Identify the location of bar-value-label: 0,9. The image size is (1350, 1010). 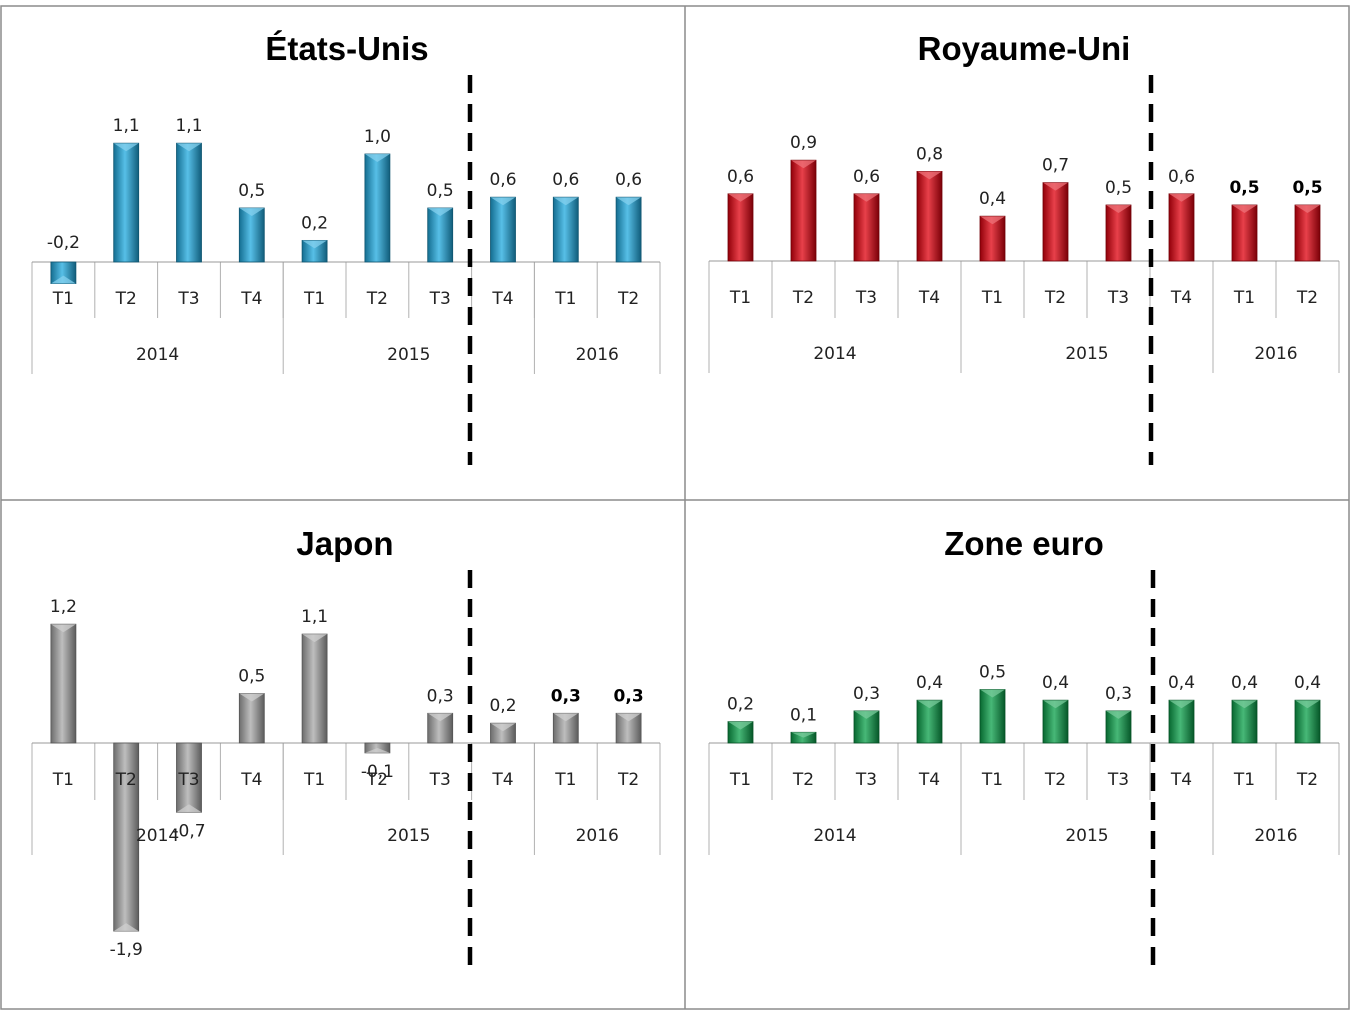
(803, 143).